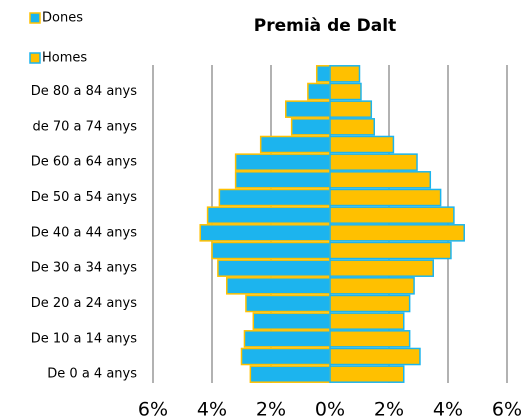 The width and height of the screenshot is (526, 419). I want to click on y-tick-label: de 70 a 74 anys, so click(84, 126).